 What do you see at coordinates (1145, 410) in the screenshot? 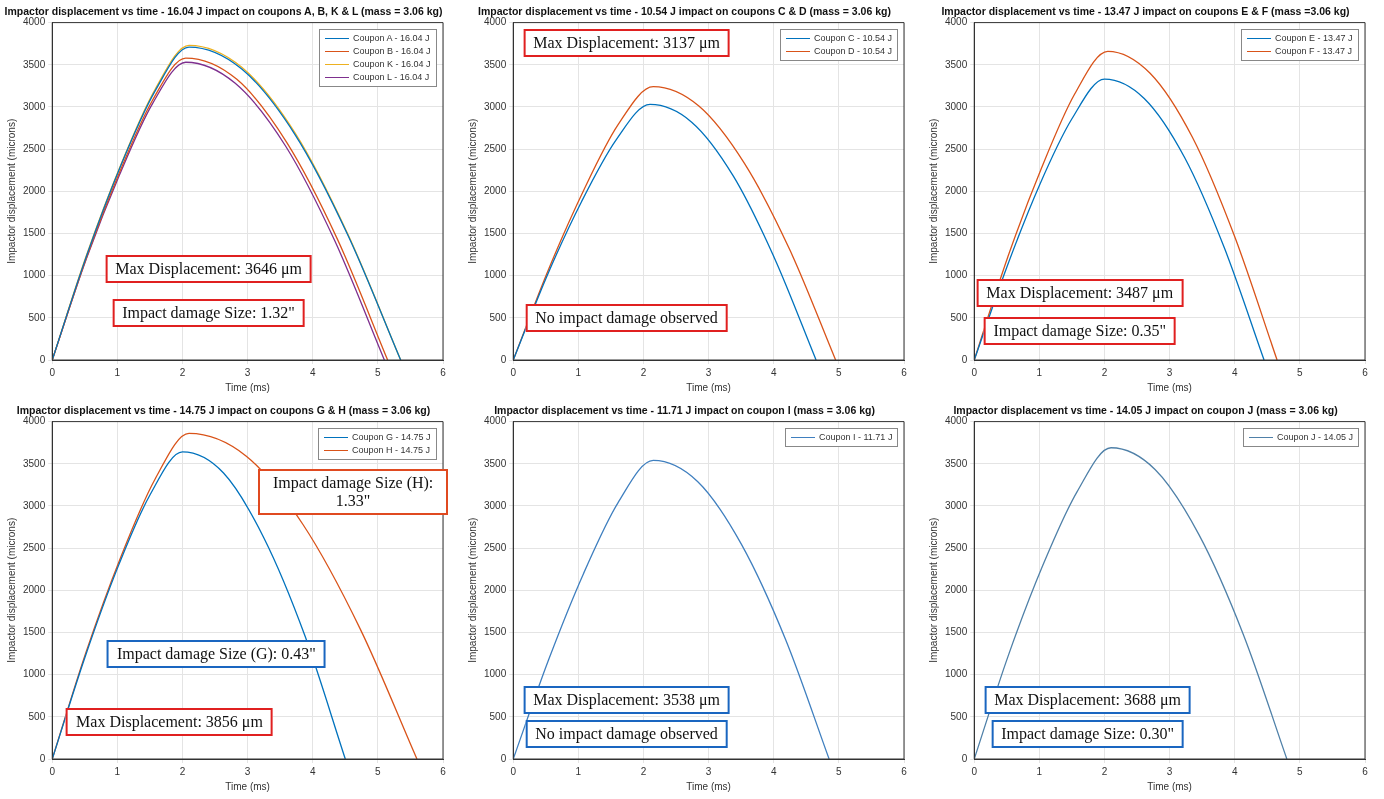
I see `chart-title: Impactor displacement vs time - 14.05 J impact on coupon J (mass = 3.06 kg)` at bounding box center [1145, 410].